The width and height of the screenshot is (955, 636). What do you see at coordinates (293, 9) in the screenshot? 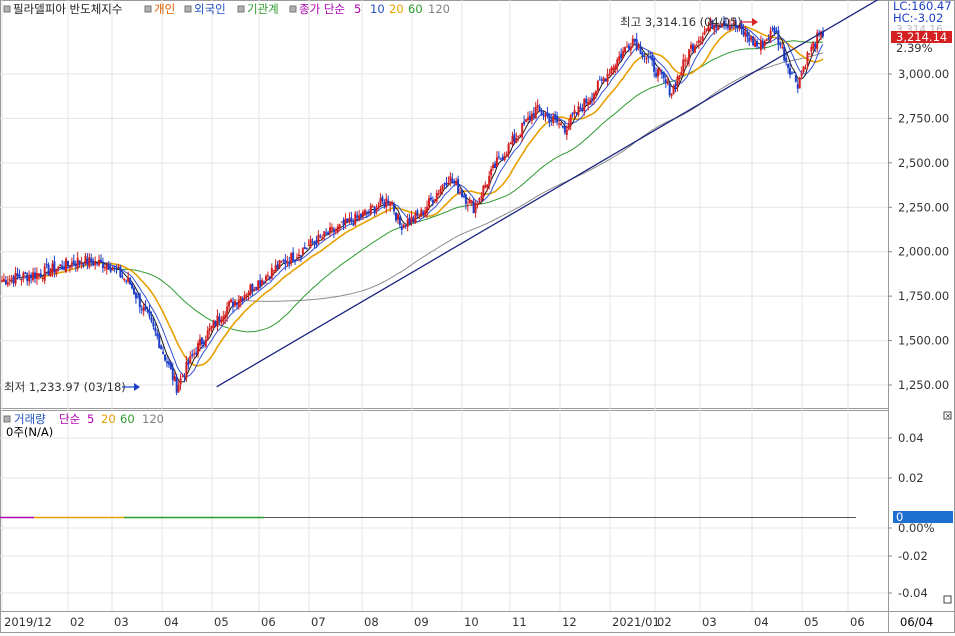
I see `legend-marker-sma` at bounding box center [293, 9].